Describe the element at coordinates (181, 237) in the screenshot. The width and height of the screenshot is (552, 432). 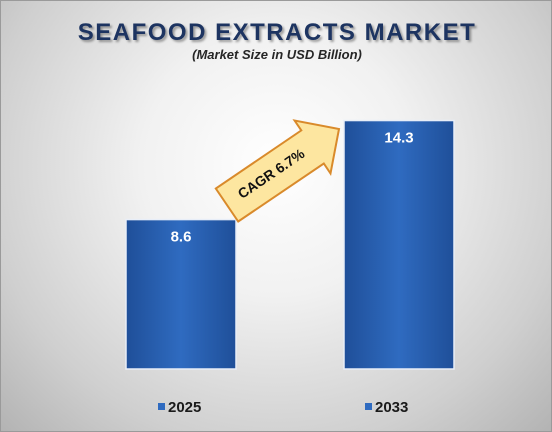
I see `bar-value-label-2025: 8.6` at that location.